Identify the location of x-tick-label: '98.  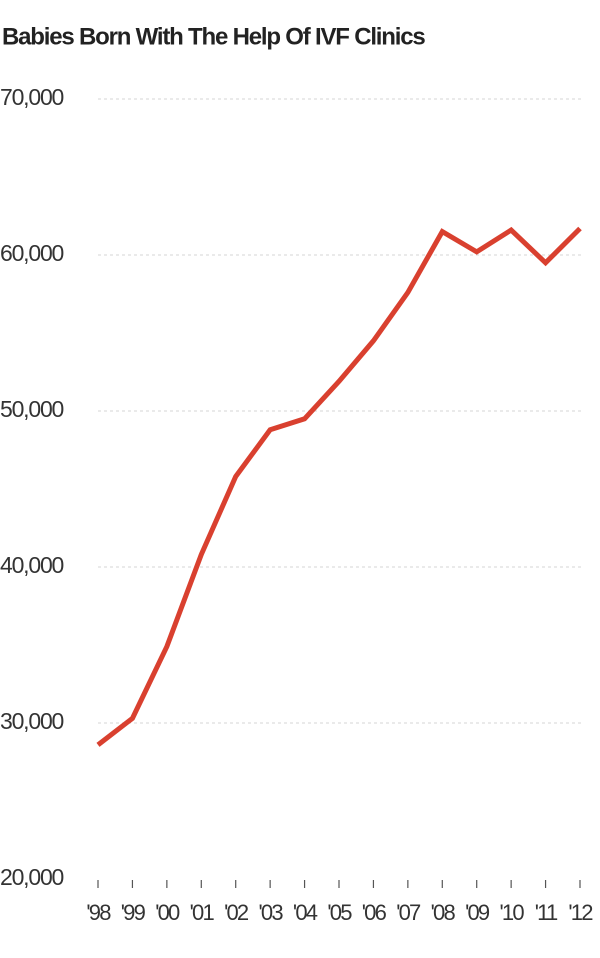
(98, 912).